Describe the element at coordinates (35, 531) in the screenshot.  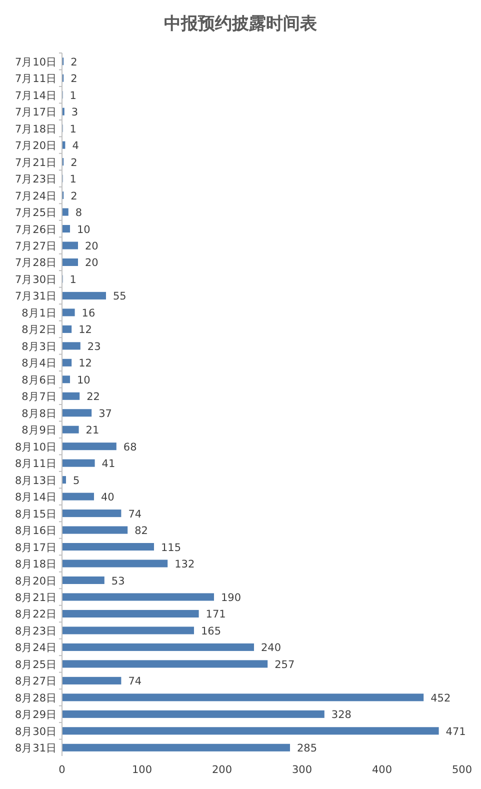
I see `y-tick-label: 8月16日` at that location.